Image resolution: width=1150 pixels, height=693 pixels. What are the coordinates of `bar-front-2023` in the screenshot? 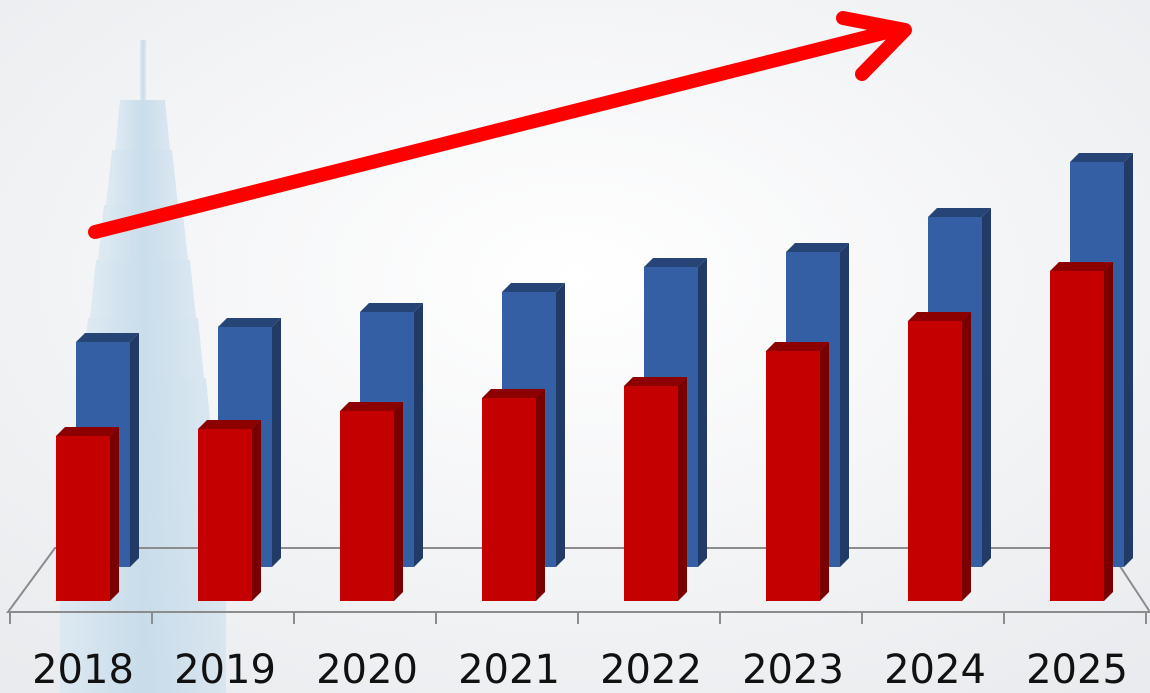 It's located at (797, 471).